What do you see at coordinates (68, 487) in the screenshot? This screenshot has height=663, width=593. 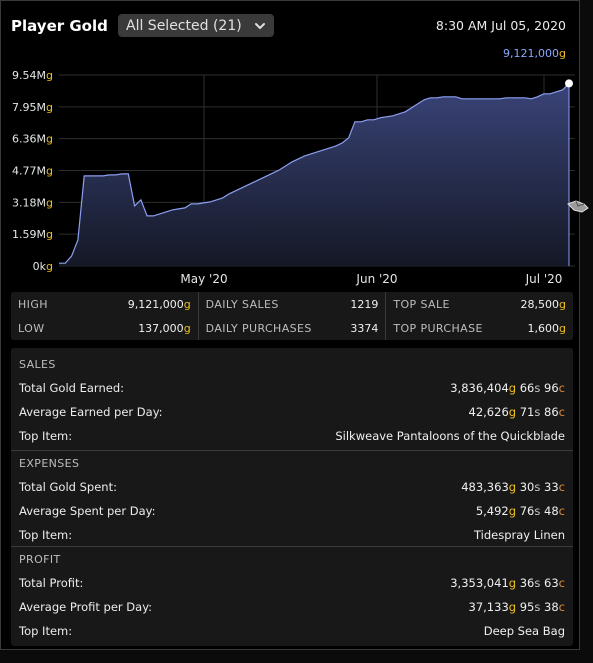 I see `expenses-total-label: Total Gold Spent:` at bounding box center [68, 487].